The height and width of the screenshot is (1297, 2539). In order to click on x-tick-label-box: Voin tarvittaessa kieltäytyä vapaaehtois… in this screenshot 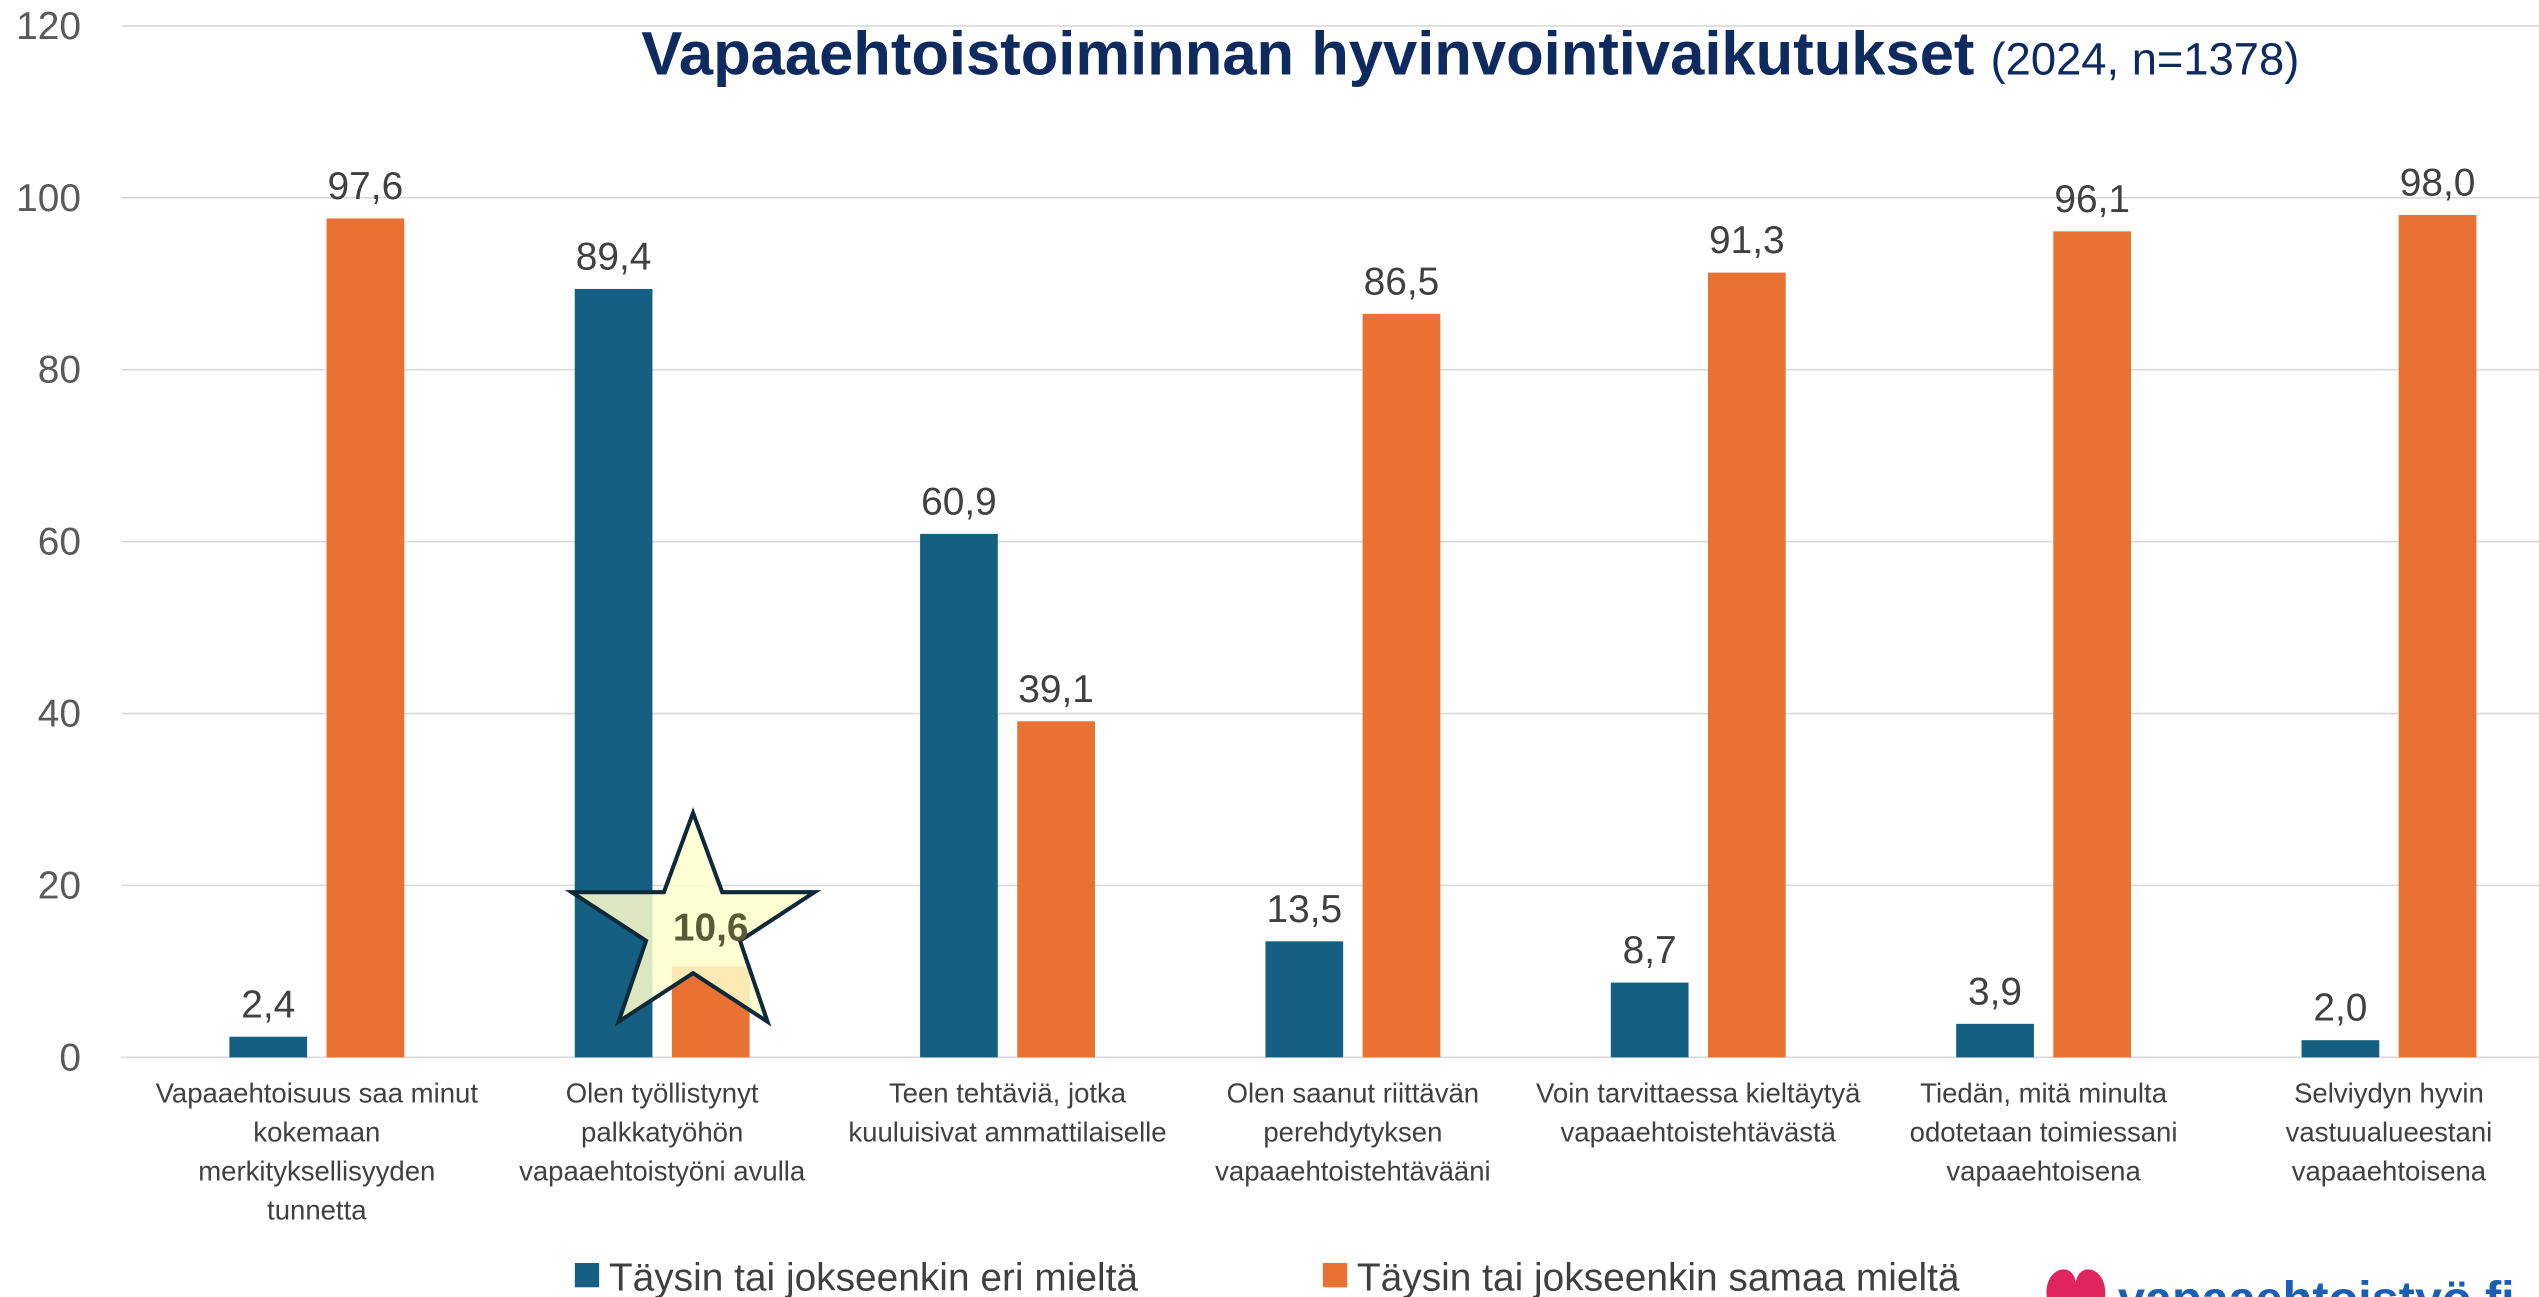, I will do `click(1698, 1113)`.